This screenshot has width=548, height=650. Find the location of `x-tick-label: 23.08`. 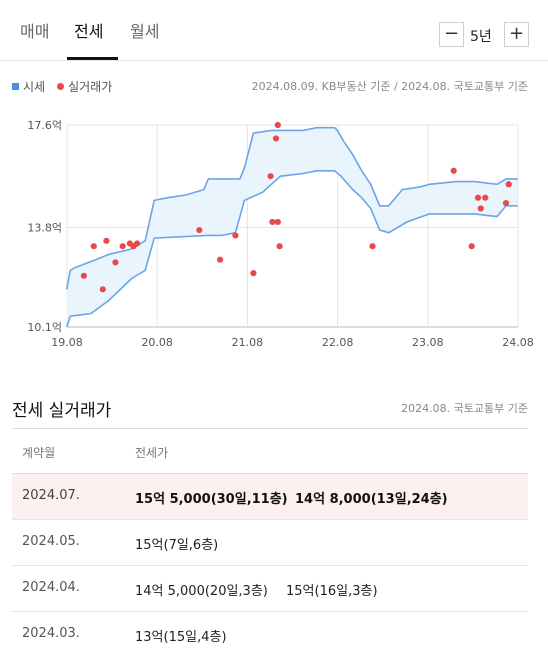

x-tick-label: 23.08 is located at coordinates (428, 342).